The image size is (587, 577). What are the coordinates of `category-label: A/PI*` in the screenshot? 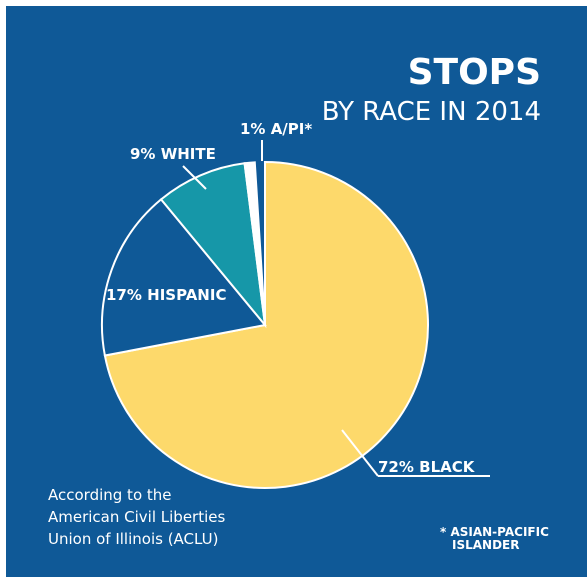 It's located at (292, 129).